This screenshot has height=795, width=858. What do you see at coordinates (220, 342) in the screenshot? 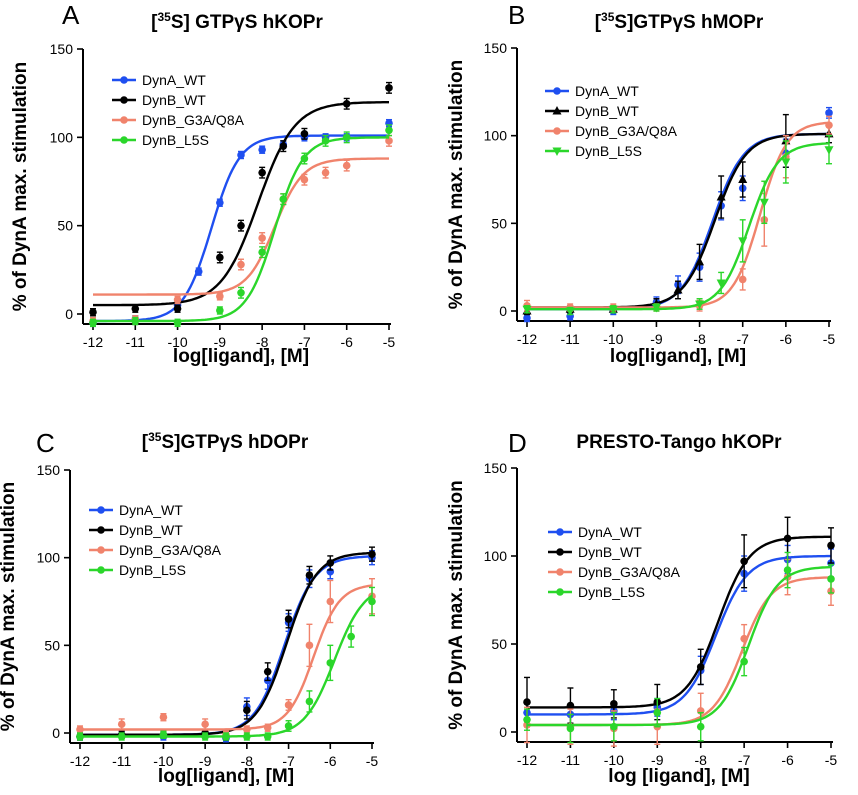
I see `x-tick-label: -9` at bounding box center [220, 342].